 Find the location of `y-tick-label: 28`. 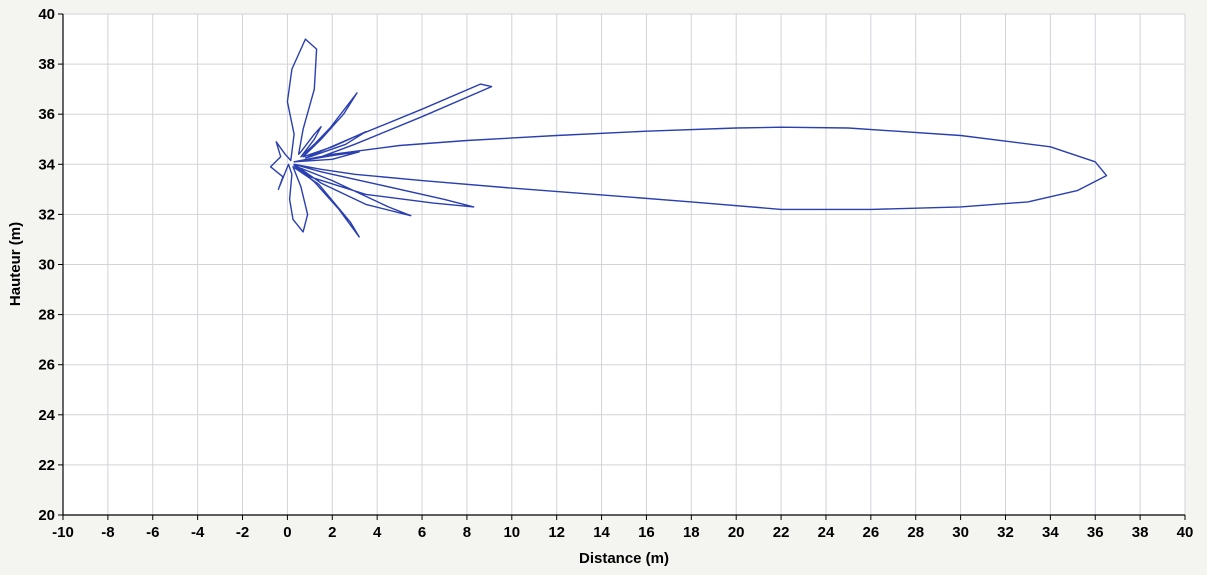

y-tick-label: 28 is located at coordinates (46, 315).